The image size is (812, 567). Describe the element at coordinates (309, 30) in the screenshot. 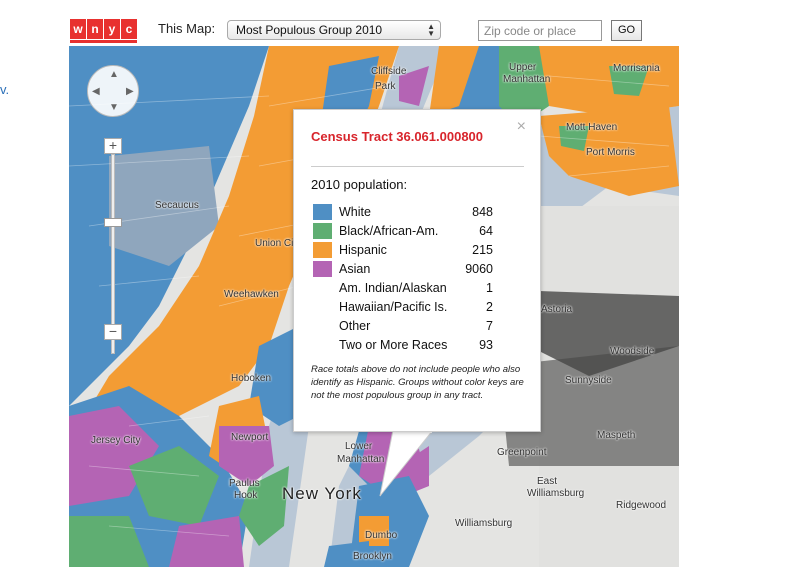

I see `map-select-value: Most Populous Group 2010` at that location.